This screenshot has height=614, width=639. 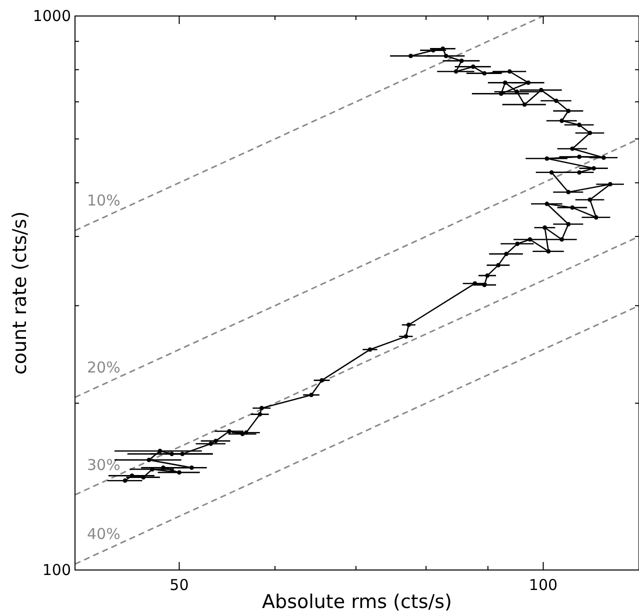 What do you see at coordinates (357, 602) in the screenshot?
I see `x-axis-title: Absolute rms (cts/s)` at bounding box center [357, 602].